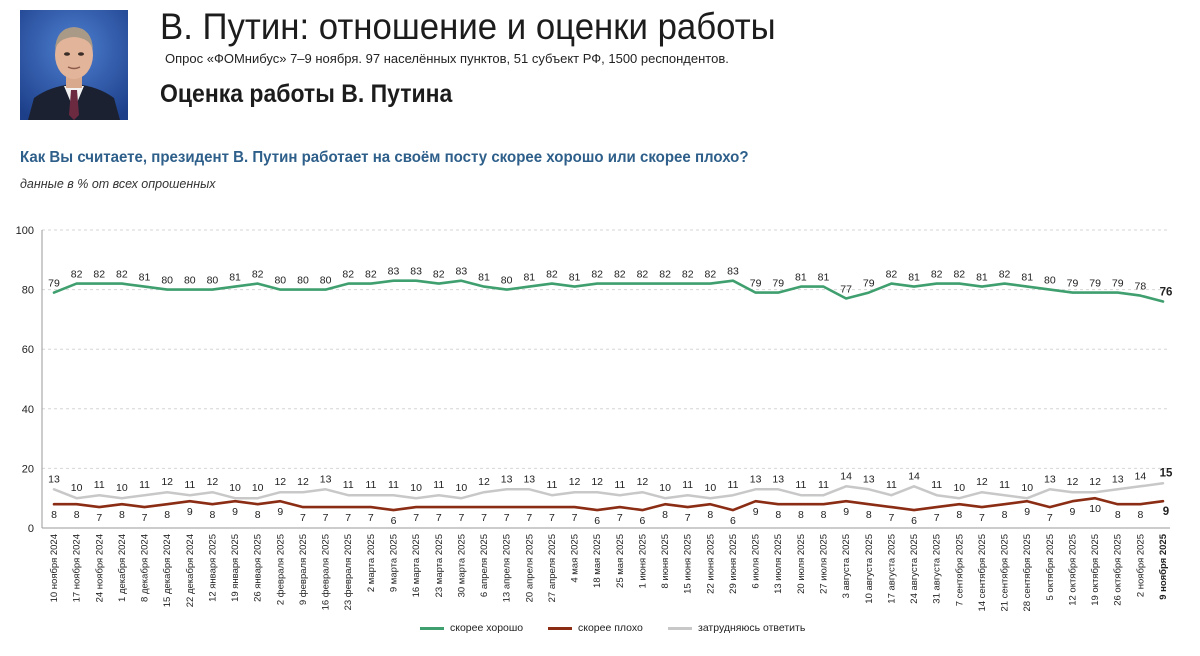  I want to click on x-tick-label: 16 февраля 2025, so click(326, 572).